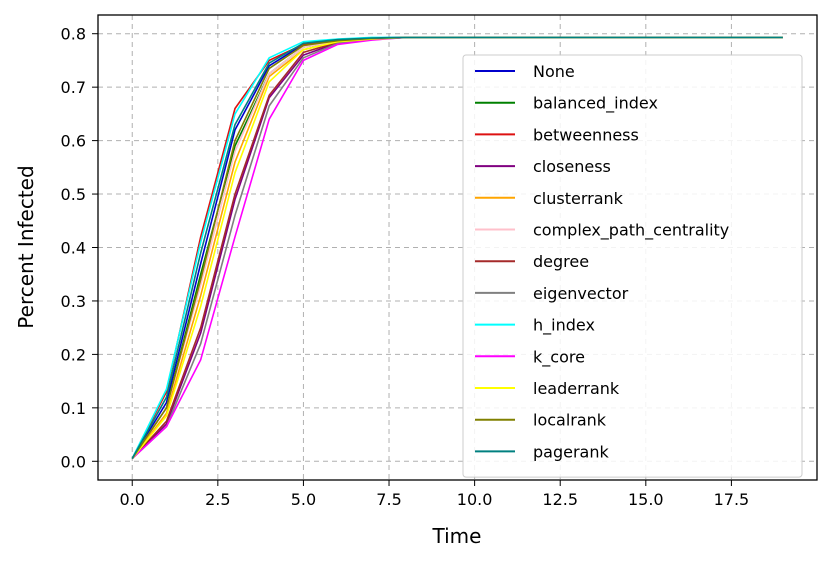  I want to click on x-axis-ticks: 0.0 2.5 5.0 7.5 10.0 12.5 15.0 17.5, so click(435, 494).